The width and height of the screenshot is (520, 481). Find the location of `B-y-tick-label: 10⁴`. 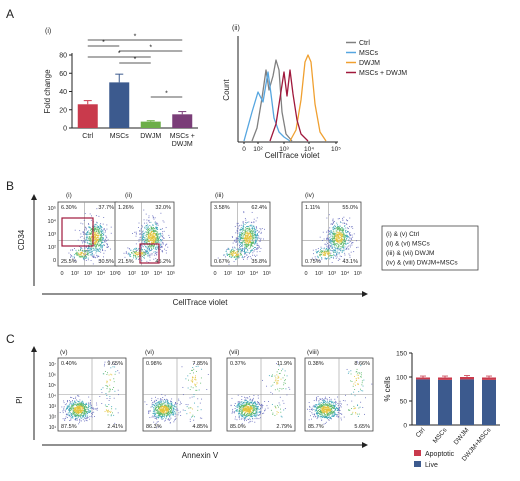

B-y-tick-label: 10⁴ is located at coordinates (52, 221).